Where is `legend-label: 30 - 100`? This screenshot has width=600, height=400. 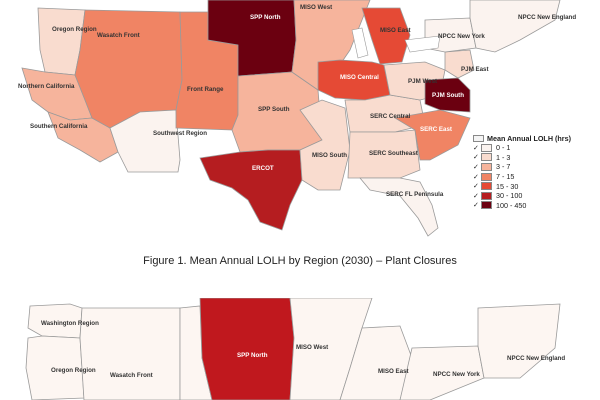 legend-label: 30 - 100 is located at coordinates (509, 196).